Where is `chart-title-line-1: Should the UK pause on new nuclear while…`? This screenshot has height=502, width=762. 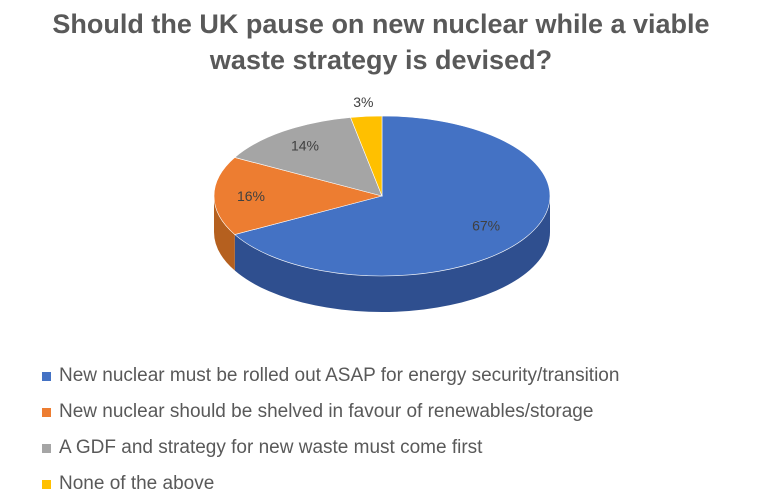
chart-title-line-1: Should the UK pause on new nuclear while… is located at coordinates (381, 24).